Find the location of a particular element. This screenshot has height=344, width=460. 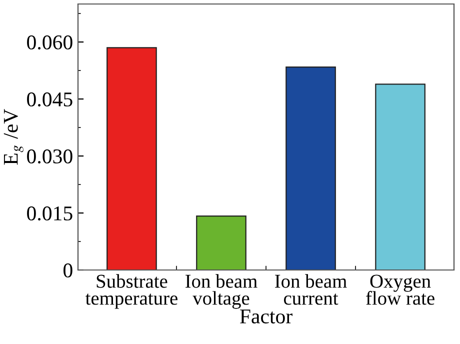

y-tick-label: 0.030 is located at coordinates (49, 156).